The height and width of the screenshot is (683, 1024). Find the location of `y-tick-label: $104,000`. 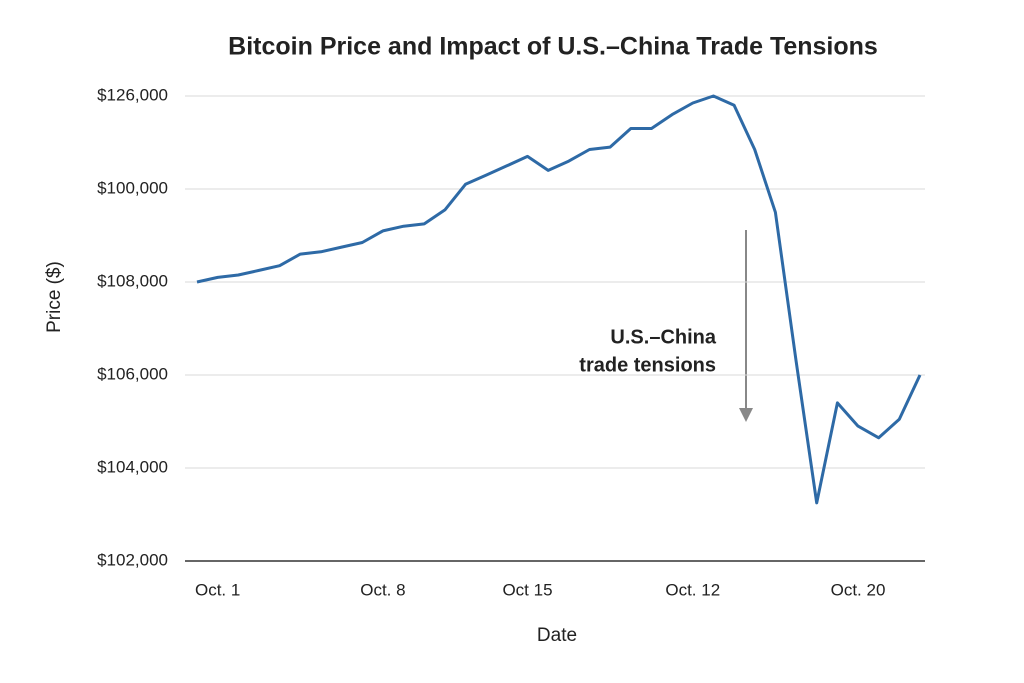

y-tick-label: $104,000 is located at coordinates (132, 466).